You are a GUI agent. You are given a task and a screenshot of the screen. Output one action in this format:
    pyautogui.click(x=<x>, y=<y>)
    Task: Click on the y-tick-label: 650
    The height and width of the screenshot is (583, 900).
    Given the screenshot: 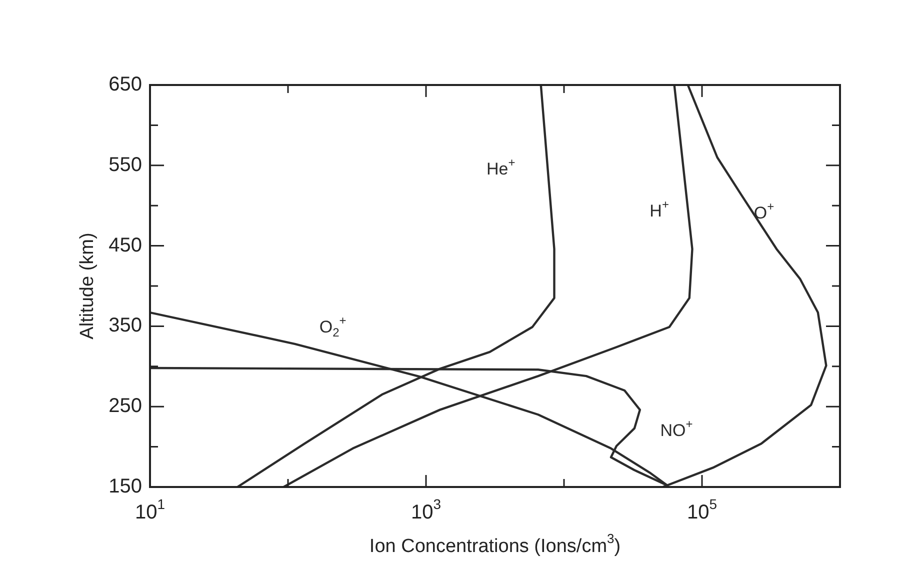 What is the action you would take?
    pyautogui.click(x=125, y=85)
    